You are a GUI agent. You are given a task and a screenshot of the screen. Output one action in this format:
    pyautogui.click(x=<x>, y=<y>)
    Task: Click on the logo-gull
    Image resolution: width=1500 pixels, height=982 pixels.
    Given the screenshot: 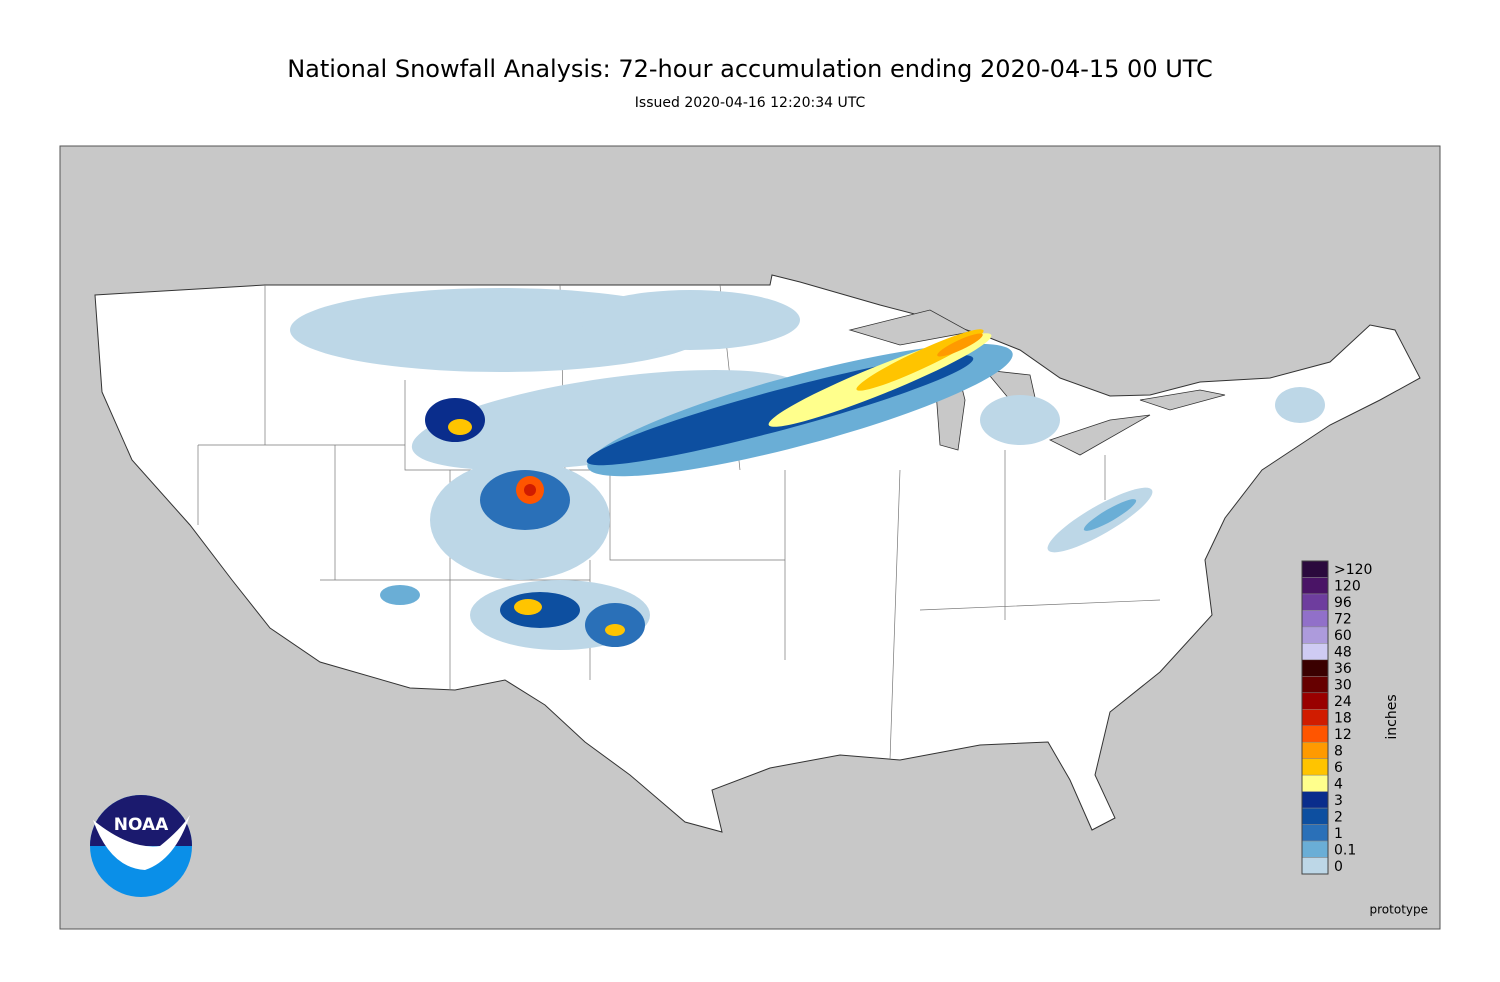 What is the action you would take?
    pyautogui.click(x=141, y=842)
    